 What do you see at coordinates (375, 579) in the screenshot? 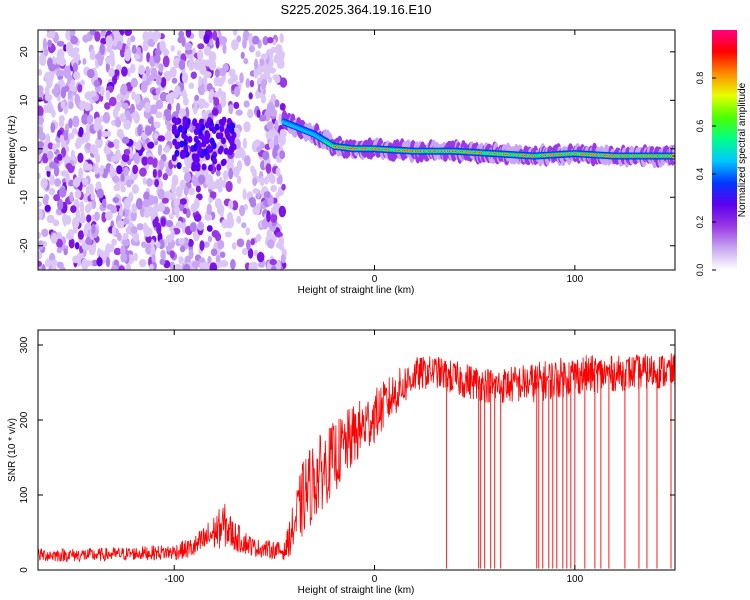
I see `snr-x-tick-label: 0` at bounding box center [375, 579].